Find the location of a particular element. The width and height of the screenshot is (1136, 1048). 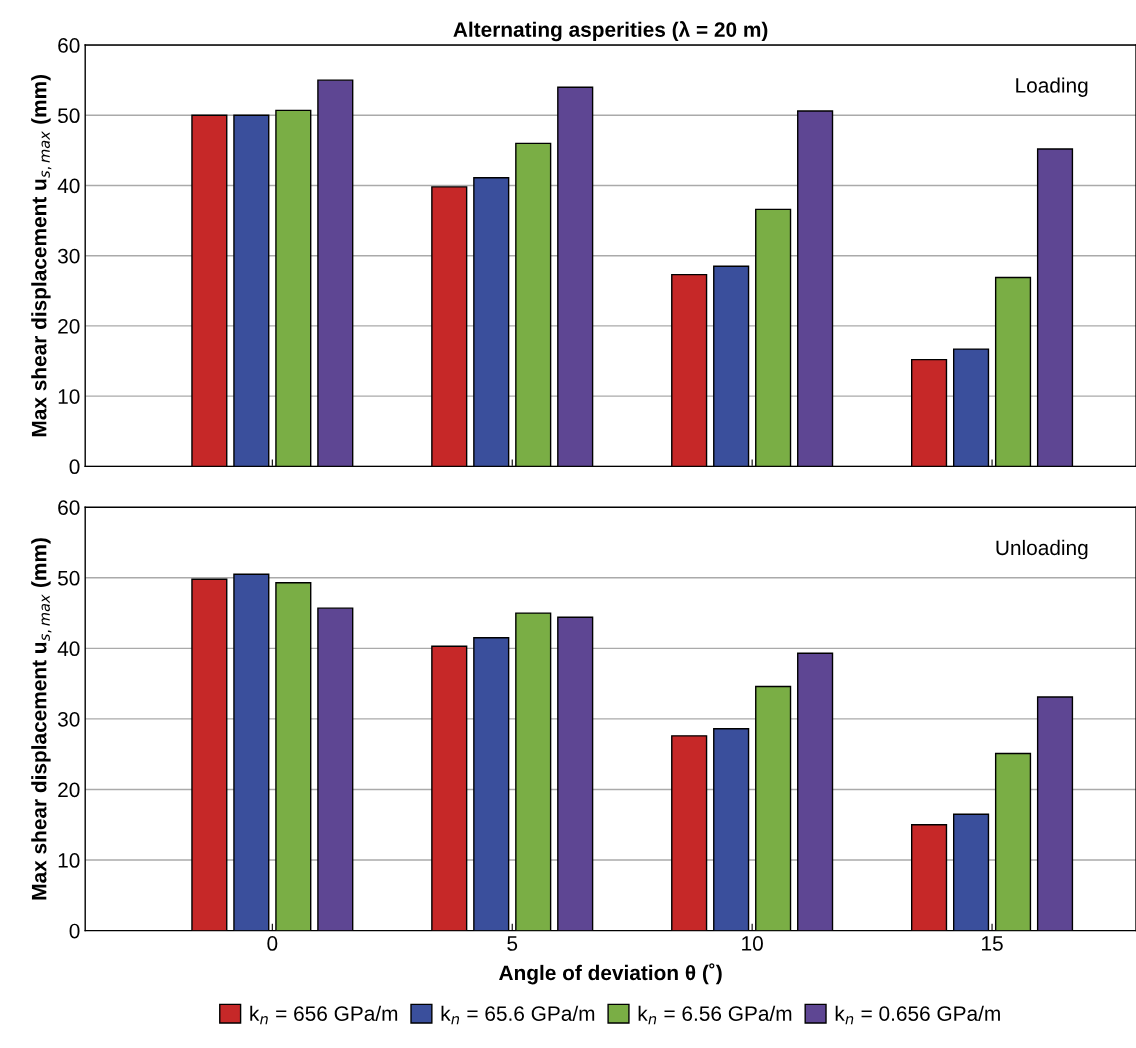

legend-label: k$_{n}$ = 6.56 GPa/m is located at coordinates (715, 1015).